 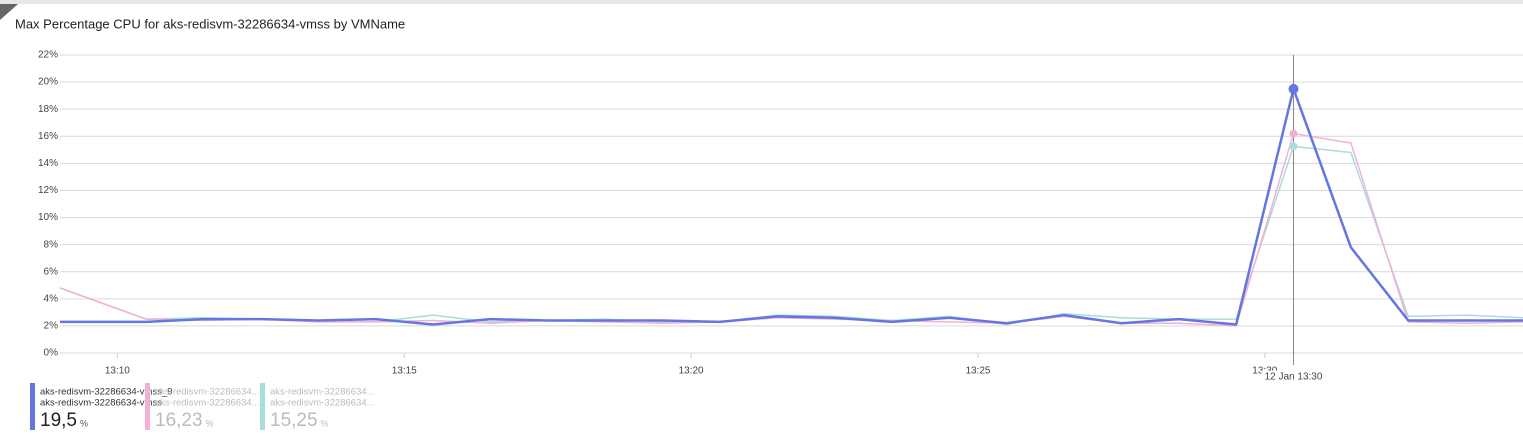 I want to click on y-tick-label: 2%, so click(x=51, y=326).